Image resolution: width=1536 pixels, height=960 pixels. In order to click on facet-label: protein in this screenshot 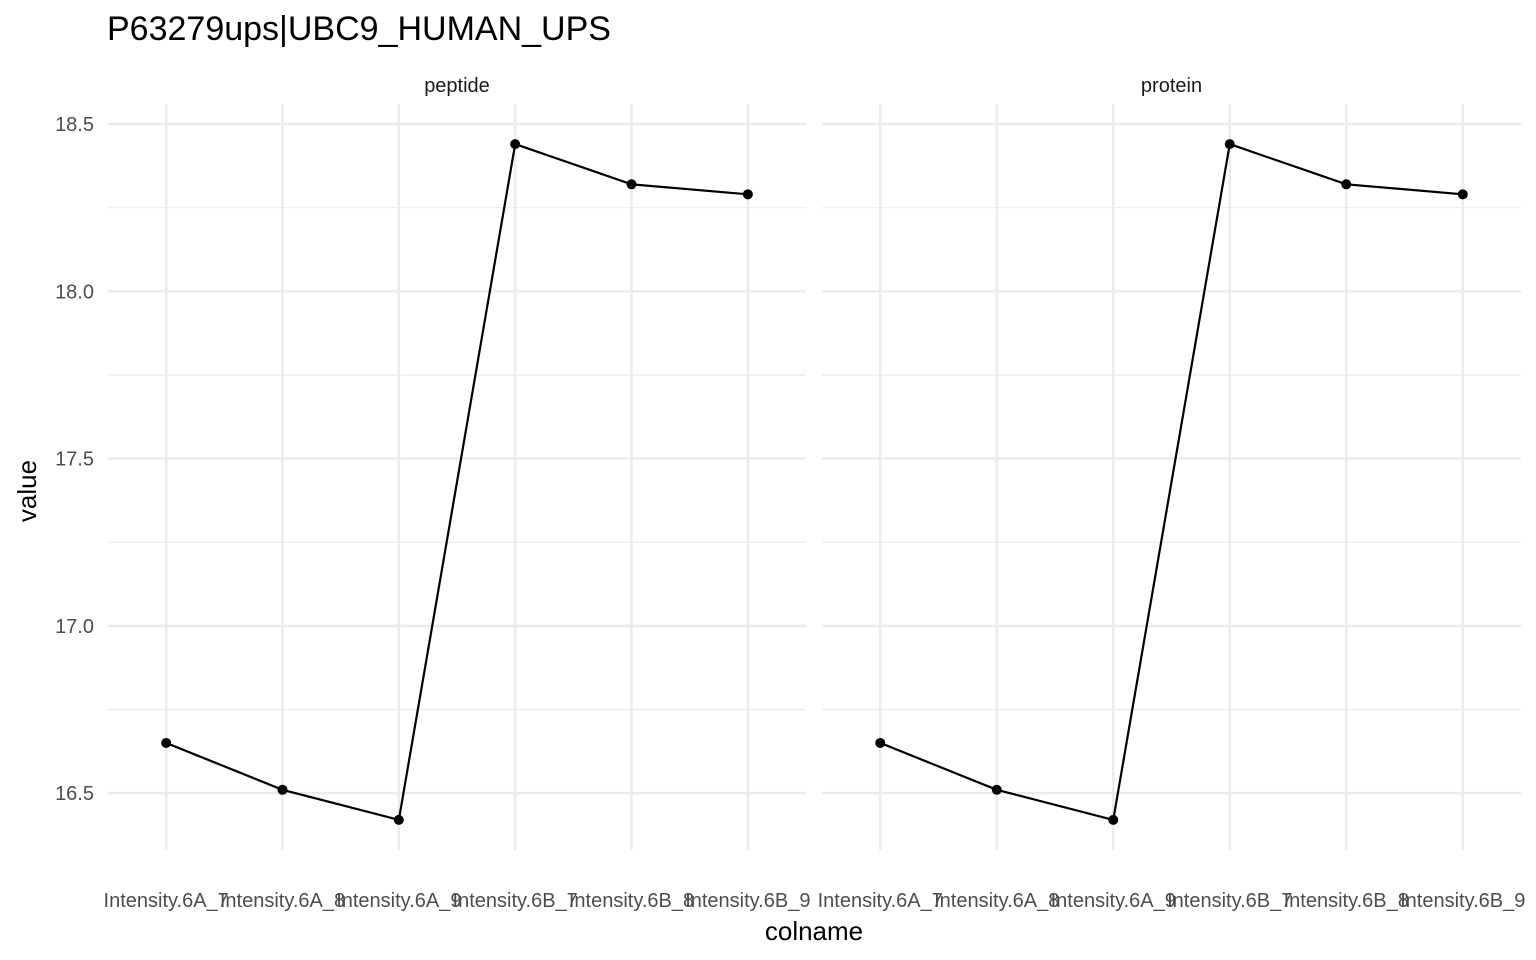, I will do `click(1171, 86)`.